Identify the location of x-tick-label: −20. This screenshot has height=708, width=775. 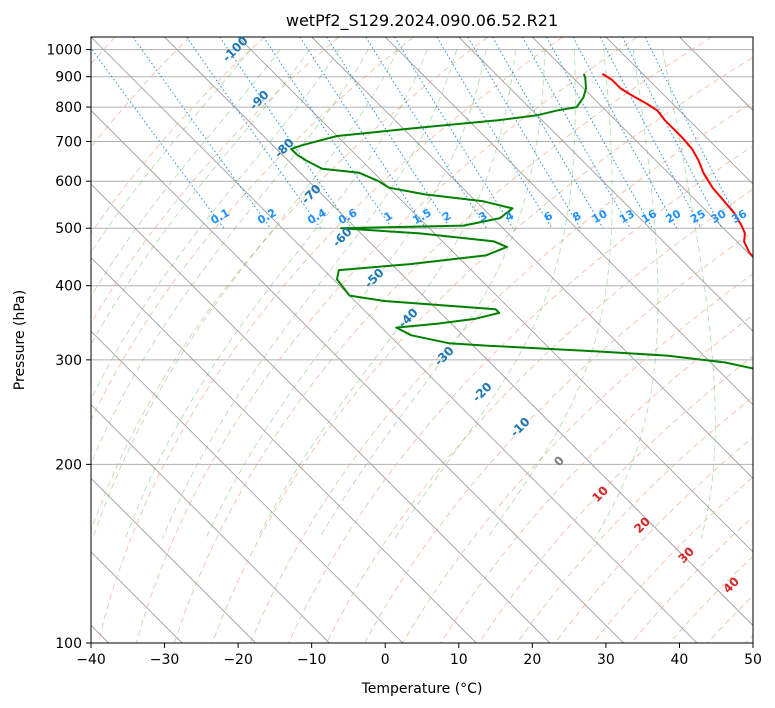
(238, 660).